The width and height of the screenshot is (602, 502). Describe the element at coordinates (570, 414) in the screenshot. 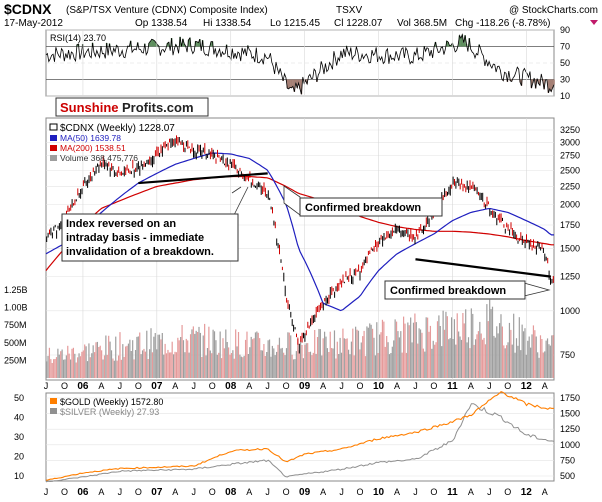

I see `gold-tick-label: 1500` at that location.